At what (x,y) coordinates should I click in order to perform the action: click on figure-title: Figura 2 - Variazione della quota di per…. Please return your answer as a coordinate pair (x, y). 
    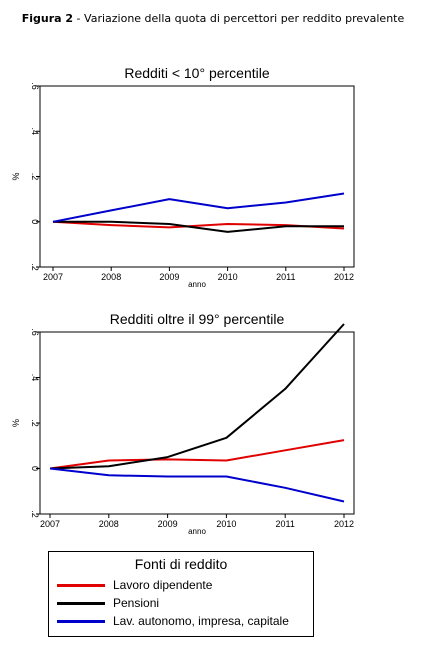
    Looking at the image, I should click on (213, 18).